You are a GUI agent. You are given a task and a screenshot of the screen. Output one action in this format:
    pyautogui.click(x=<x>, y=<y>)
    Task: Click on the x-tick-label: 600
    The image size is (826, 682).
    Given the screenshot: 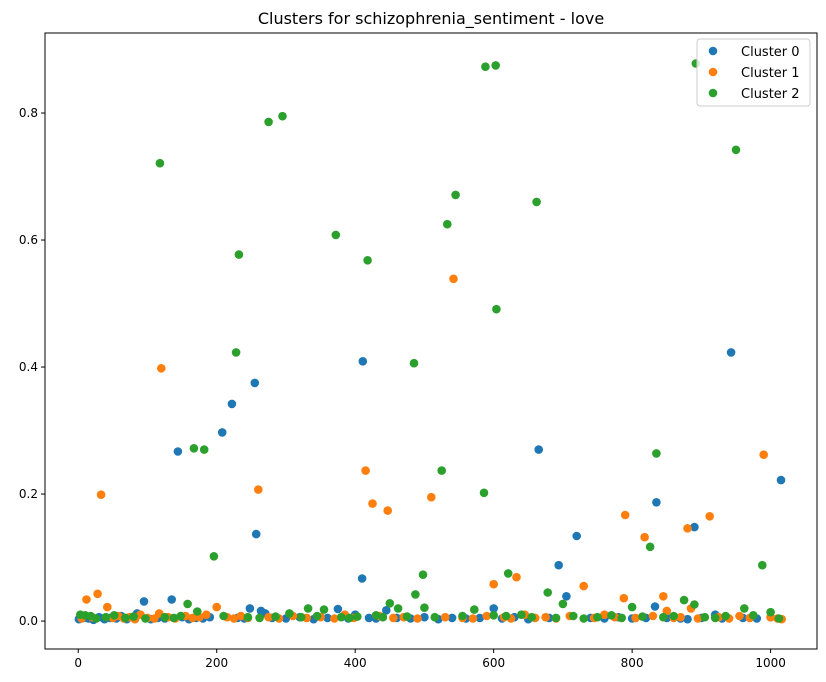 What is the action you would take?
    pyautogui.click(x=493, y=663)
    